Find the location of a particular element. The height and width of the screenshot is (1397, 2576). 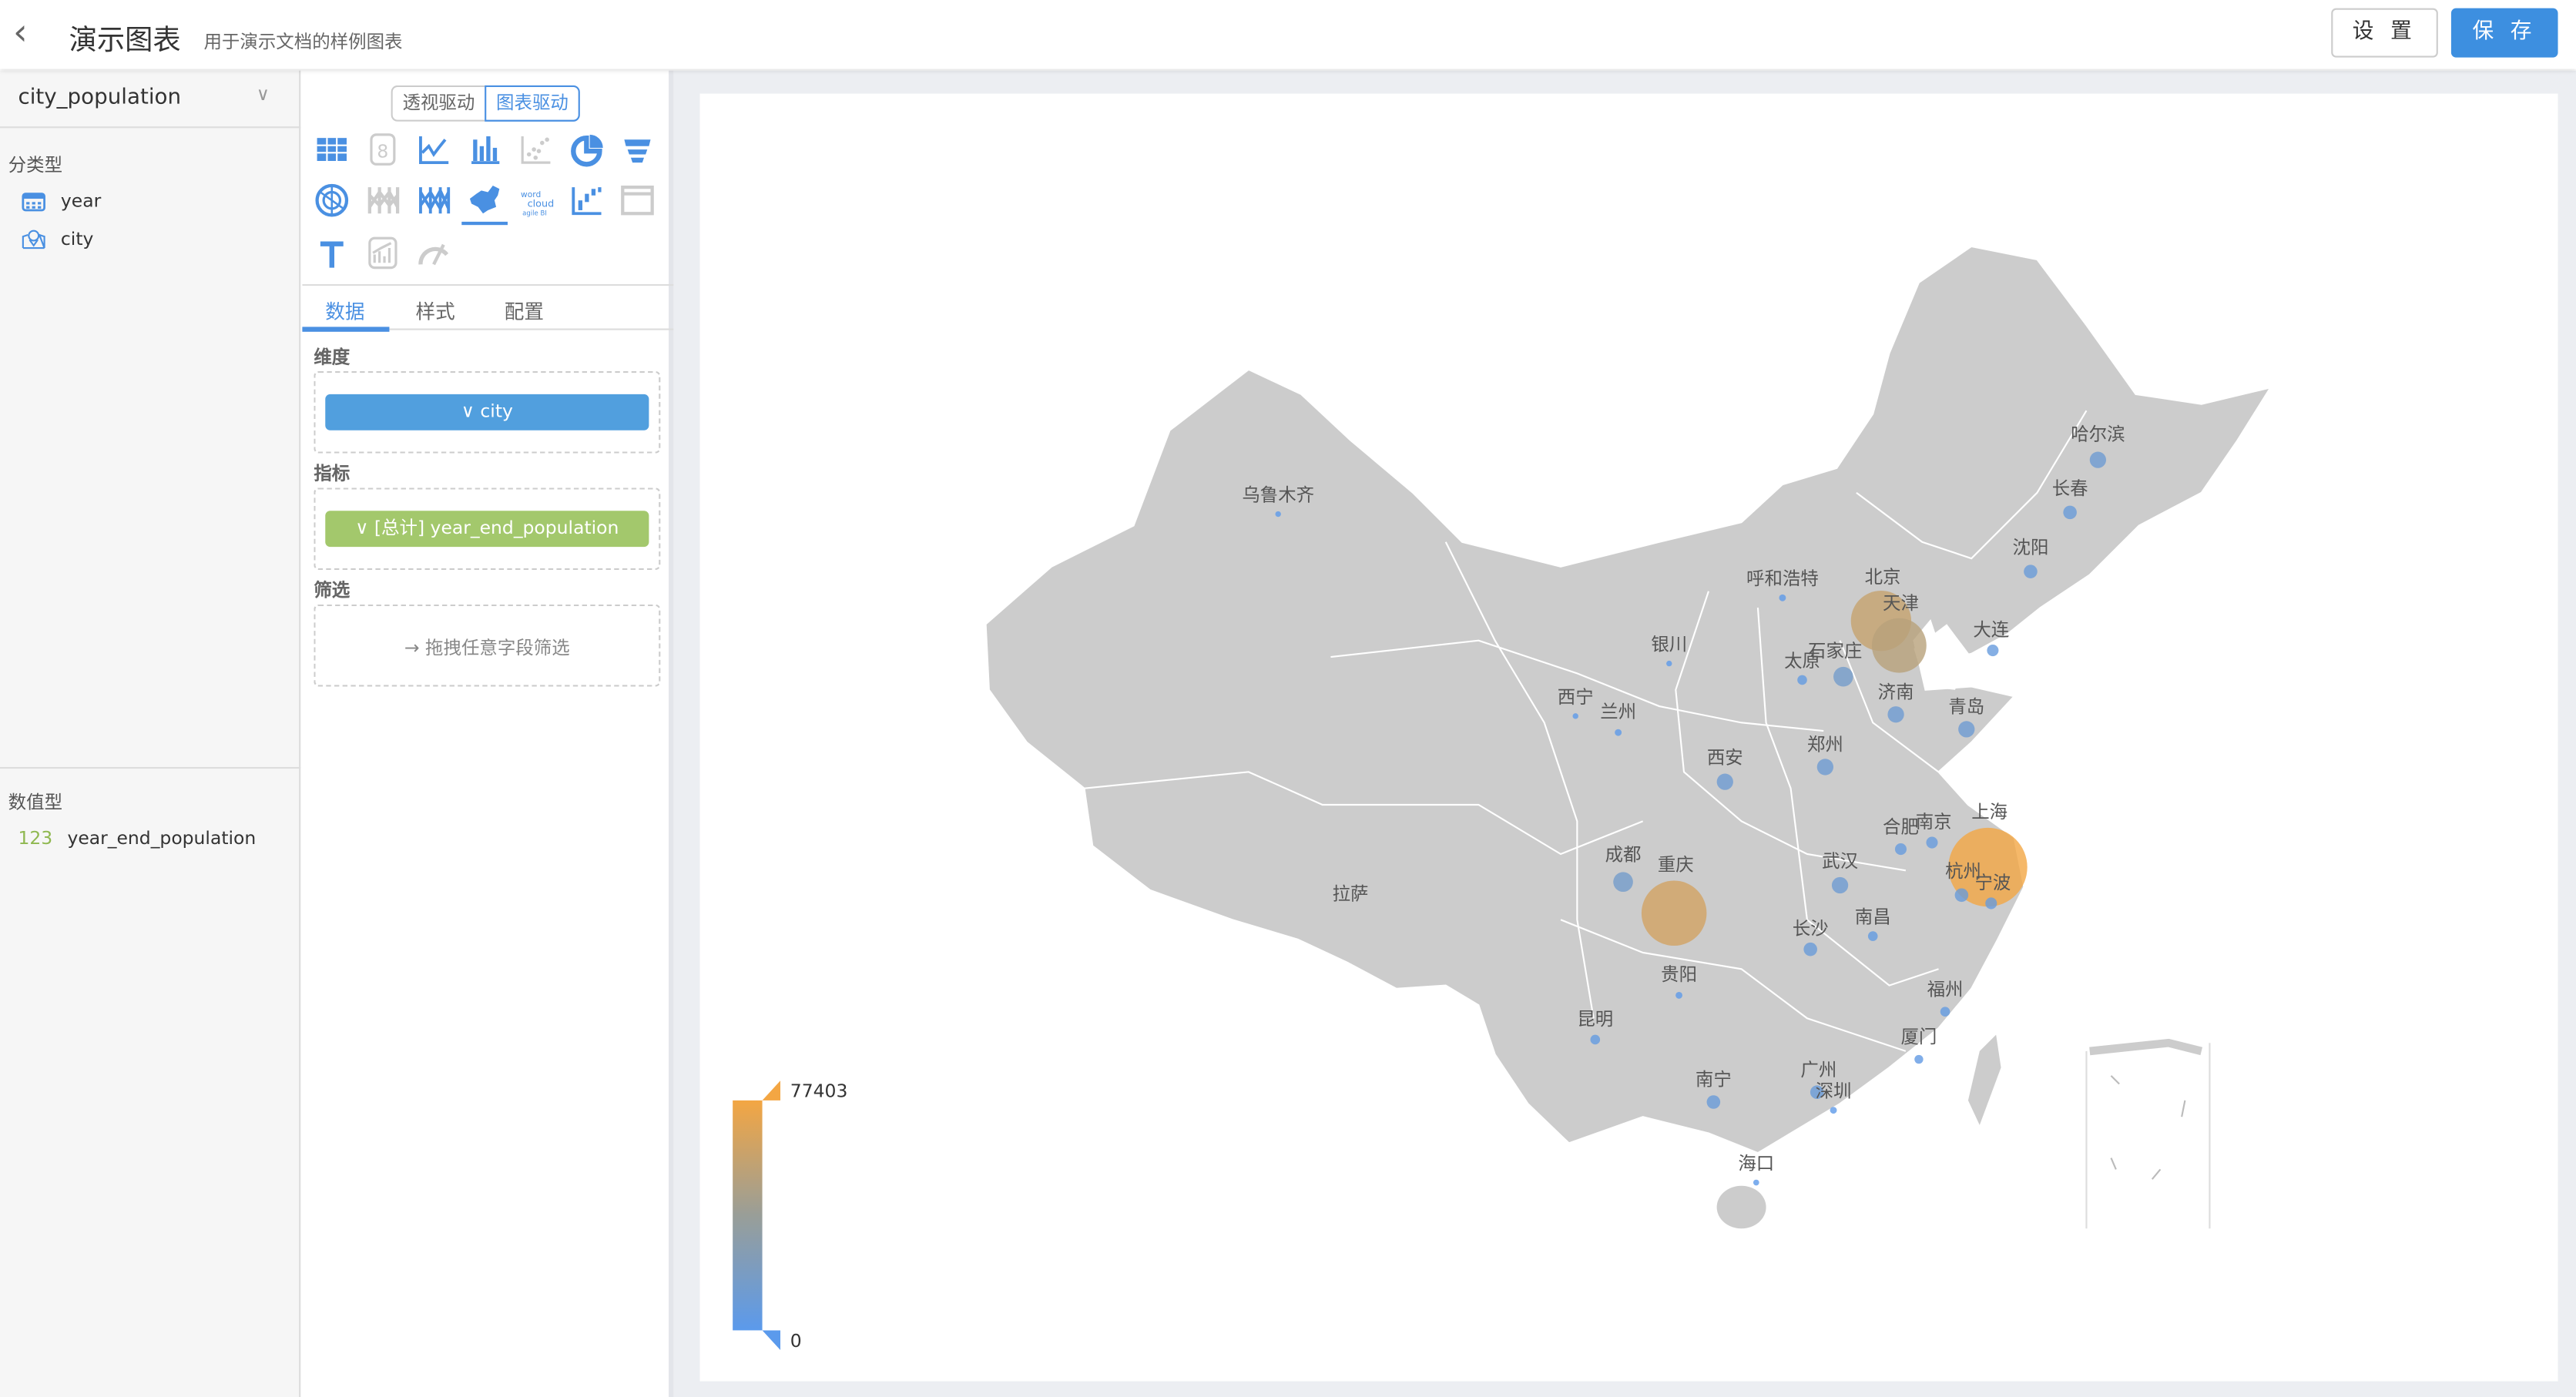

dimension-pill: ∨ city is located at coordinates (487, 412).